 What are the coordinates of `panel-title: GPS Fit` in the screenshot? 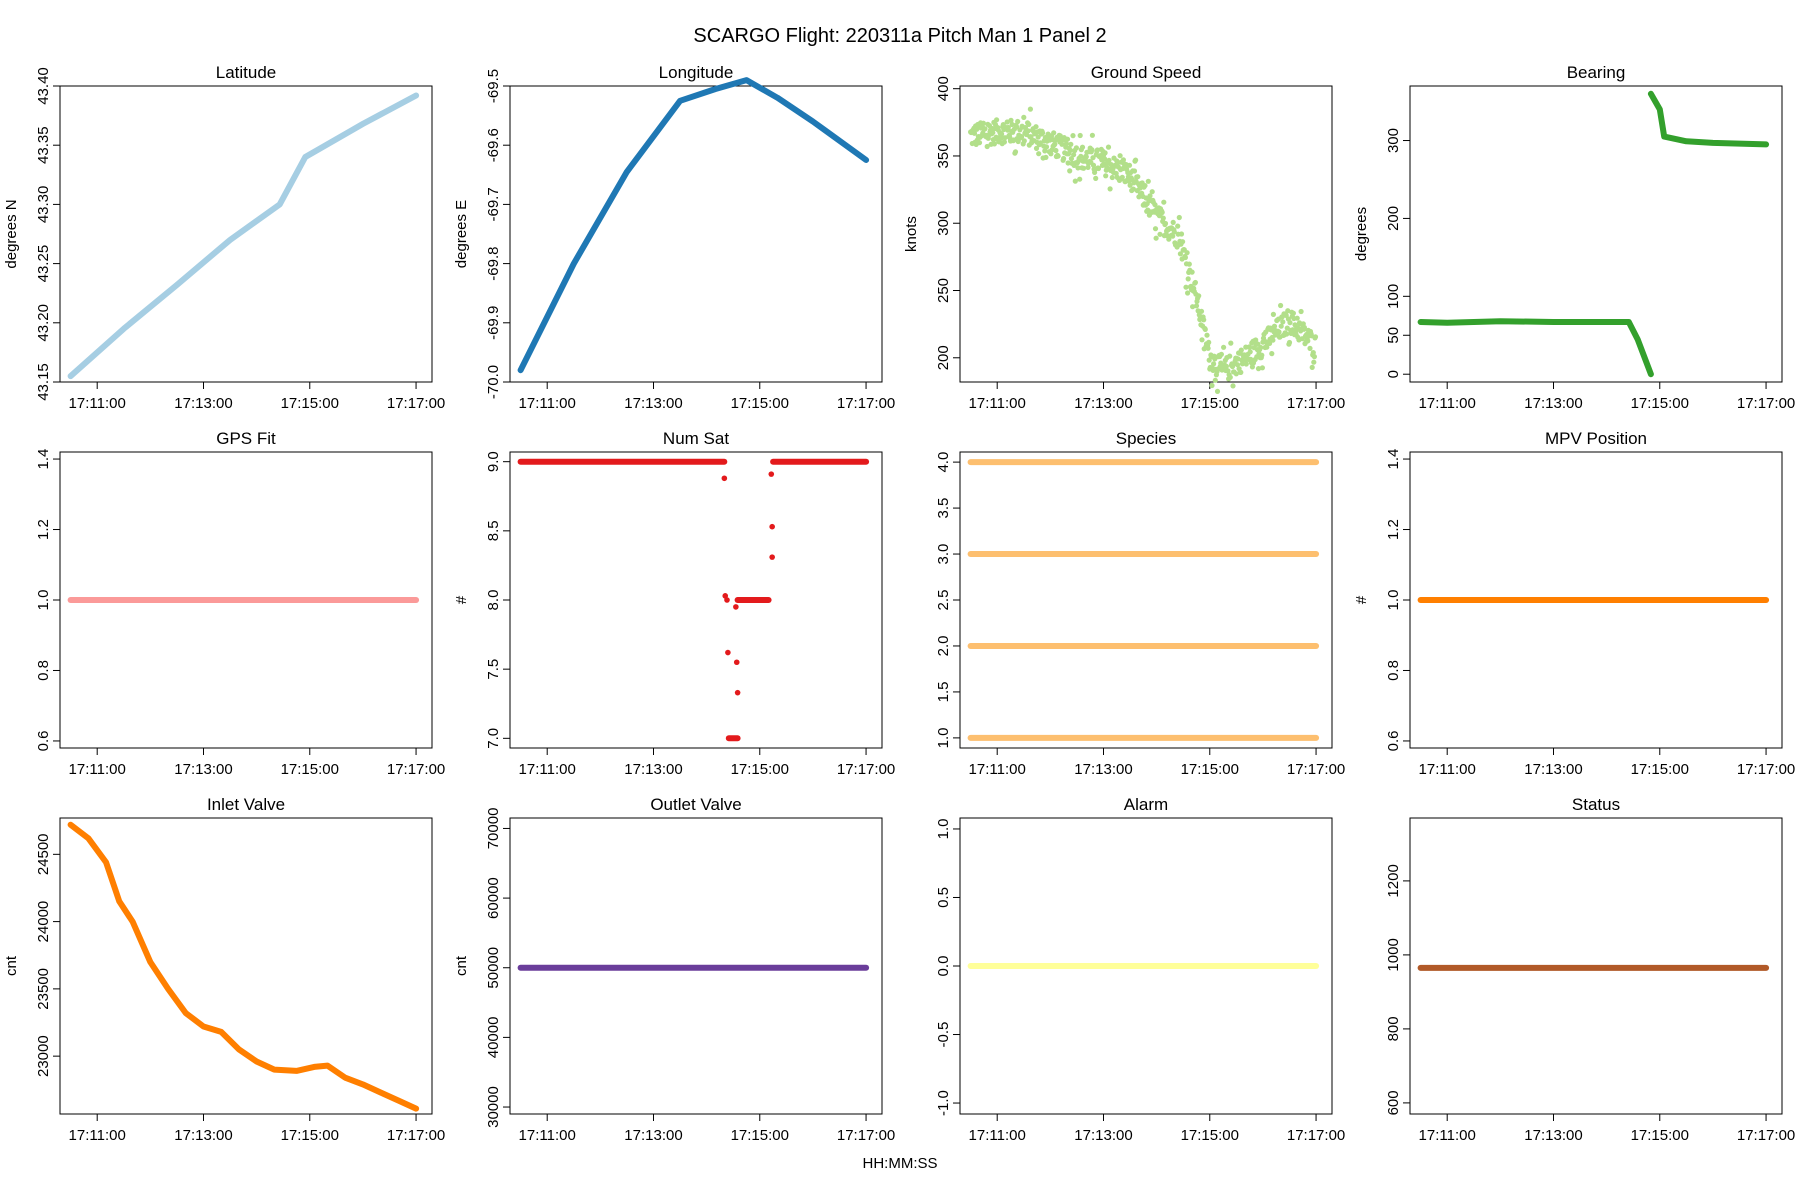 It's located at (246, 438).